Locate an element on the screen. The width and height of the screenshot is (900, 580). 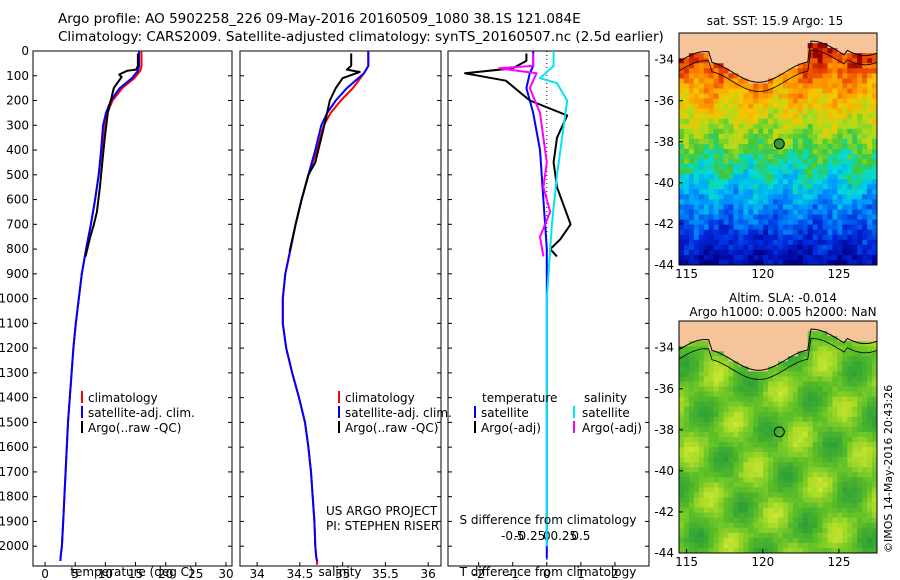
series-line-salinity-satellite is located at coordinates (554, 299).